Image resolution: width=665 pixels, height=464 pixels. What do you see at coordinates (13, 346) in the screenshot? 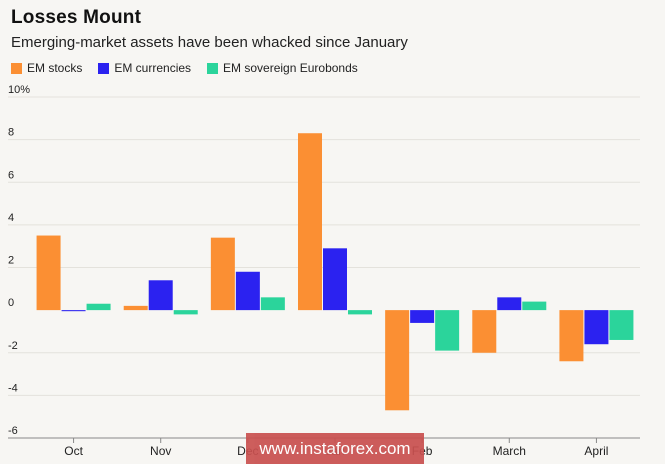
I see `y-tick-label: -2` at bounding box center [13, 346].